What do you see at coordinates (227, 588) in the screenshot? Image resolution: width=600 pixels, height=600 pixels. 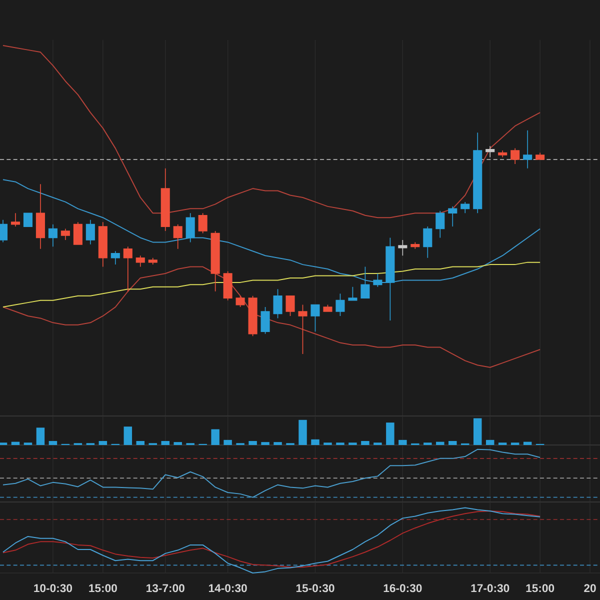 I see `x-tick-label: 14-0:30` at bounding box center [227, 588].